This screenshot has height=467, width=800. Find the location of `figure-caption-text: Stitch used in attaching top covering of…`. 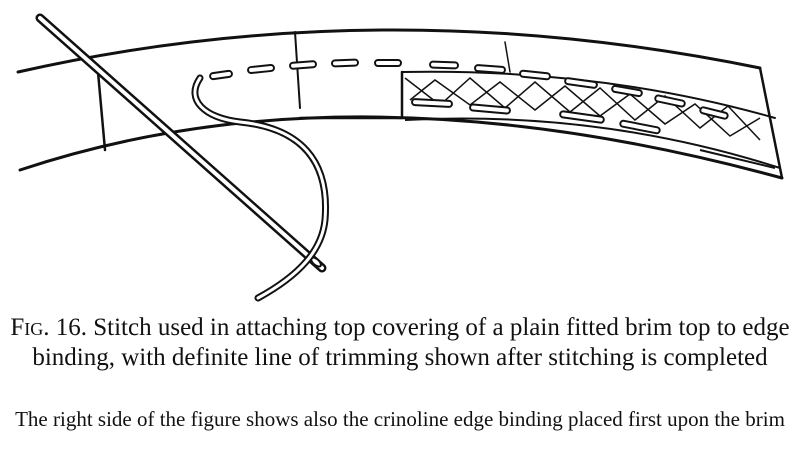

figure-caption-text: Stitch used in attaching top covering of… is located at coordinates (411, 342).